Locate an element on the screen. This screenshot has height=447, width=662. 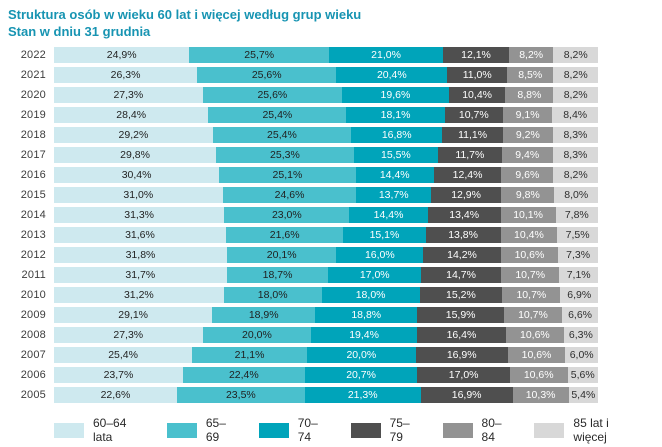
bar-segment-85plus: 7,5% is located at coordinates (577, 235).